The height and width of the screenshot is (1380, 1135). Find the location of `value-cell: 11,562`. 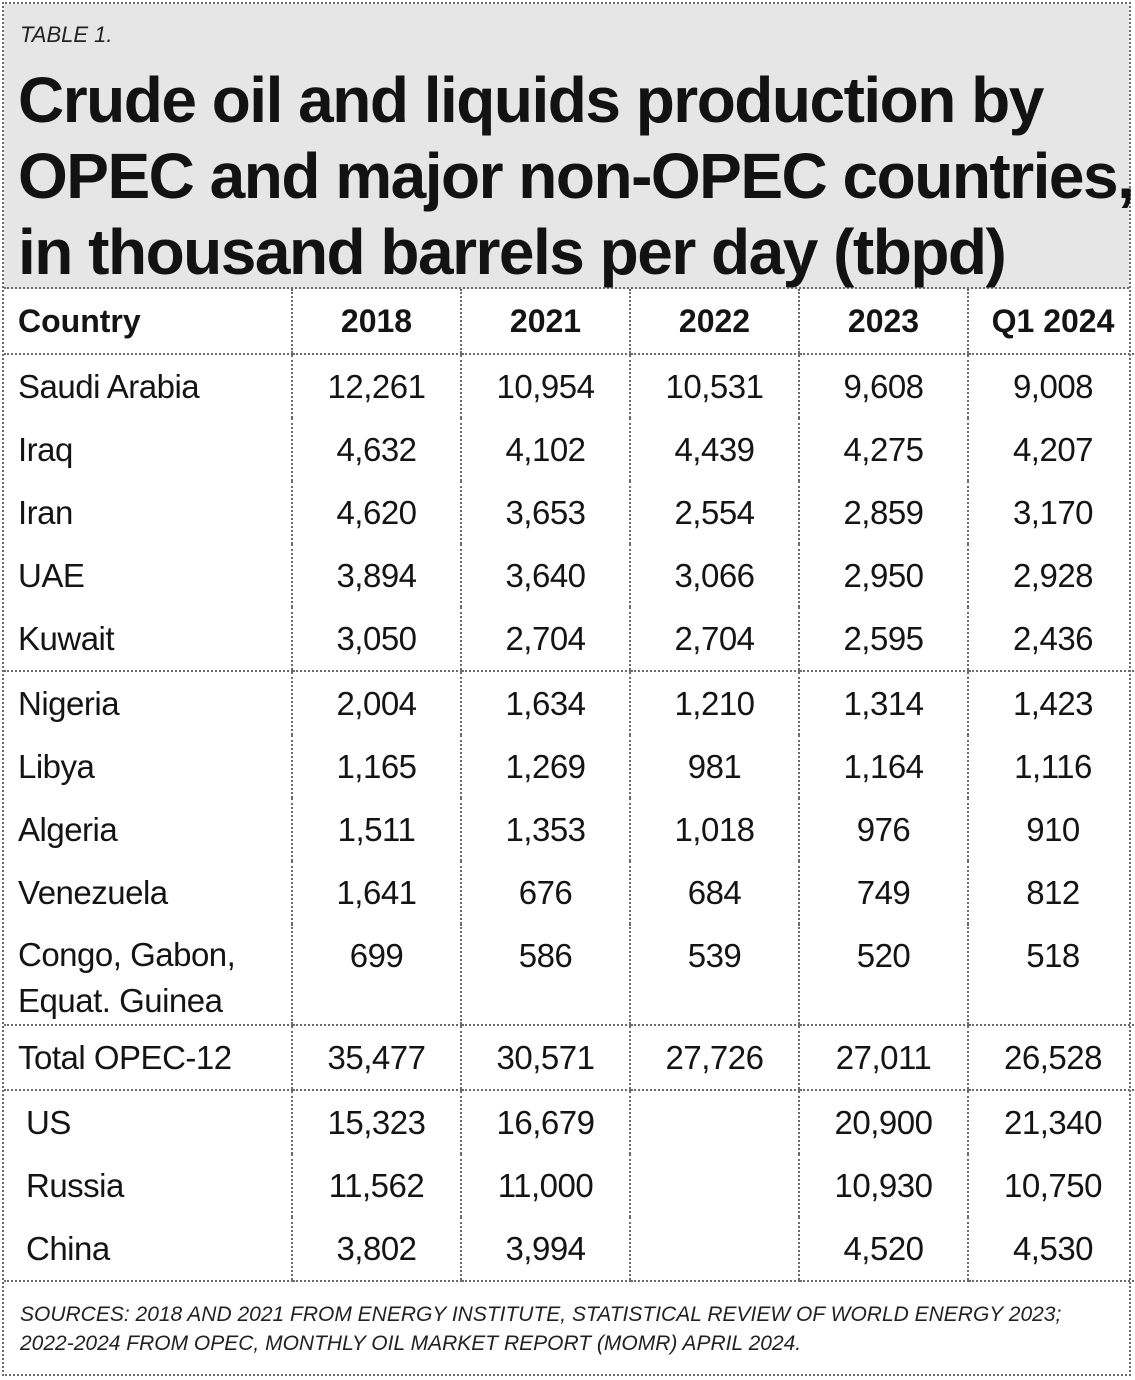

value-cell: 11,562 is located at coordinates (376, 1185).